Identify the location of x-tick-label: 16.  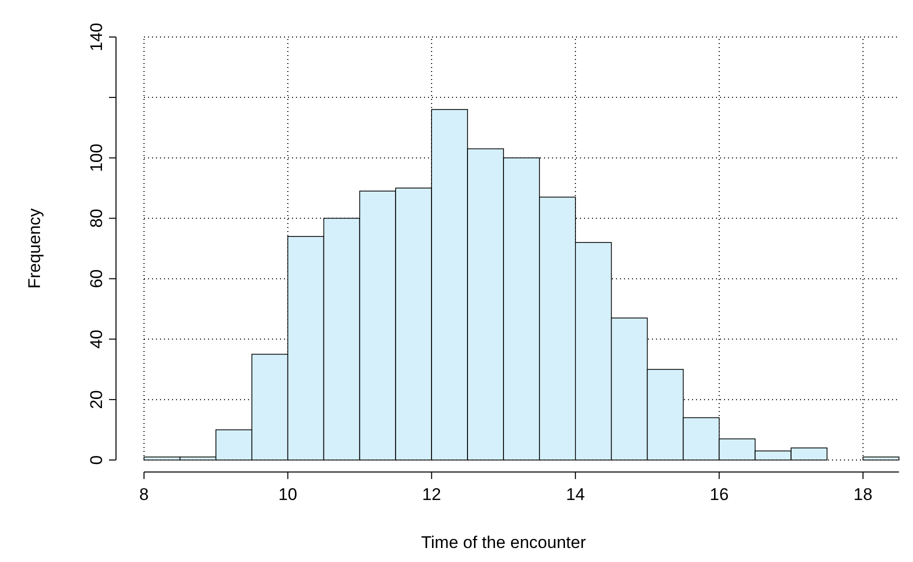
(719, 494).